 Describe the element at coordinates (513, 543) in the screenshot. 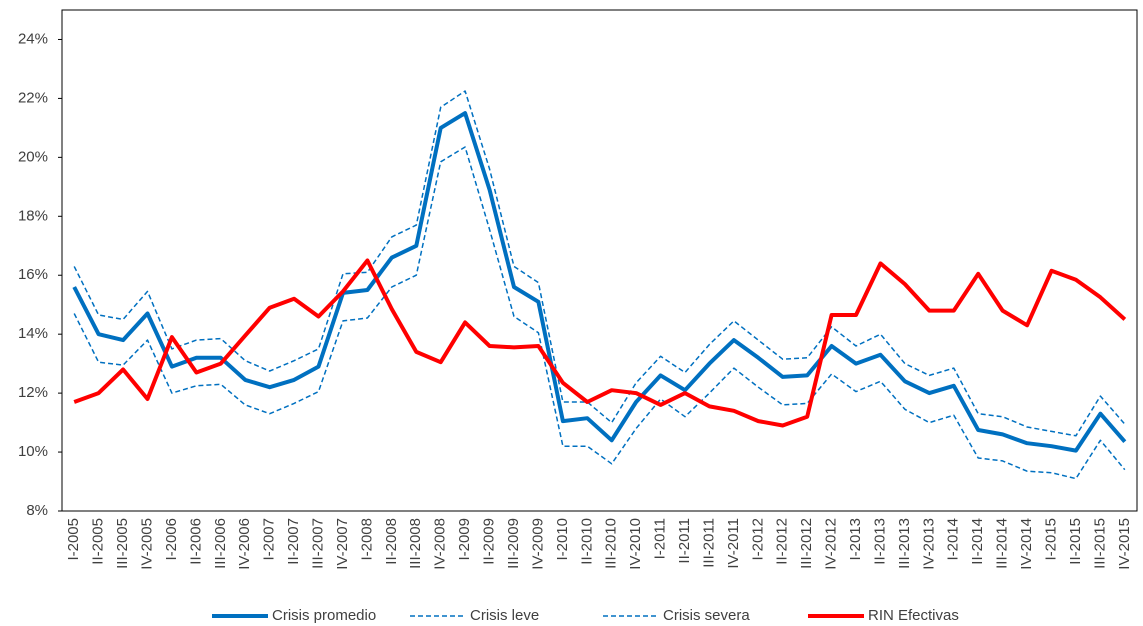

I see `x-tick-label: III-2009` at that location.